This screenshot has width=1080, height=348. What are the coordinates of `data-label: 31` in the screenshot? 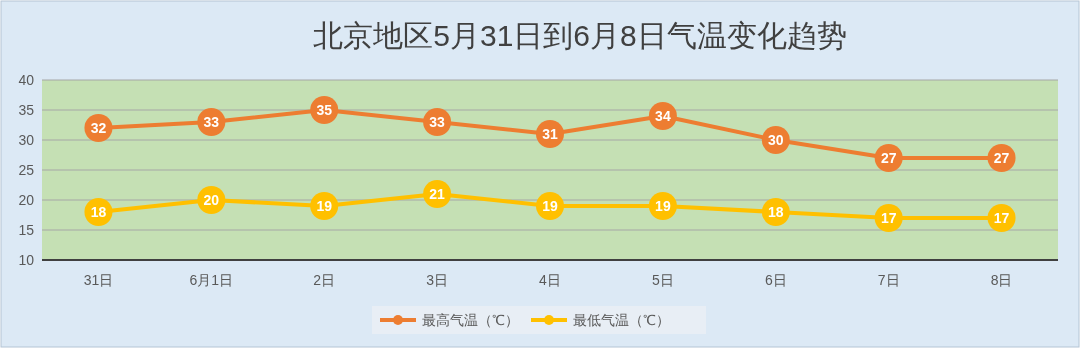 It's located at (550, 134).